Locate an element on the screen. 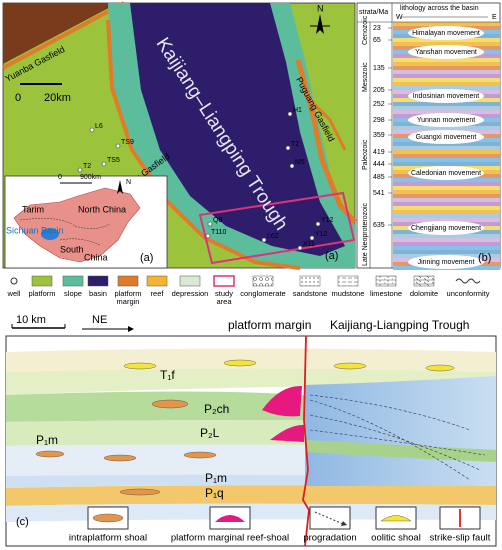 This screenshot has height=550, width=502. era: Late Neoproterozoic is located at coordinates (365, 234).